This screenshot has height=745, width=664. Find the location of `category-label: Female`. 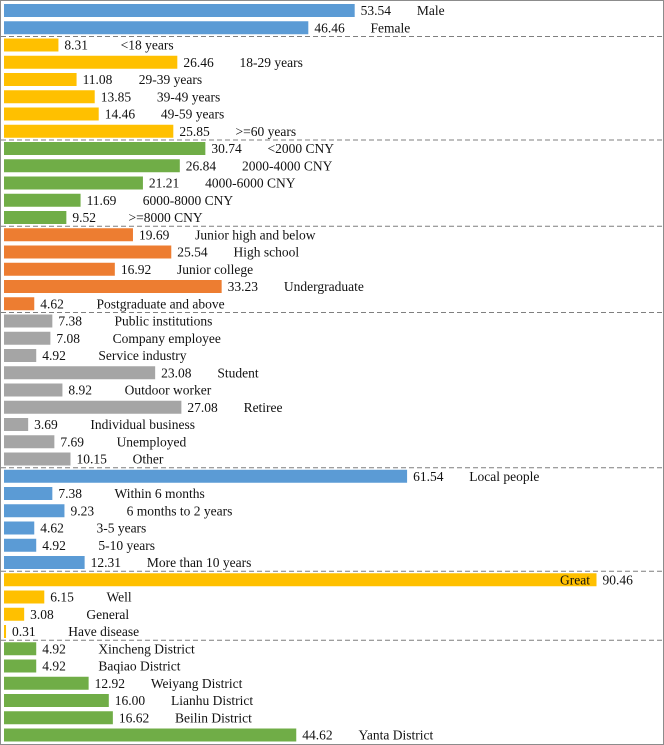

category-label: Female is located at coordinates (391, 27).